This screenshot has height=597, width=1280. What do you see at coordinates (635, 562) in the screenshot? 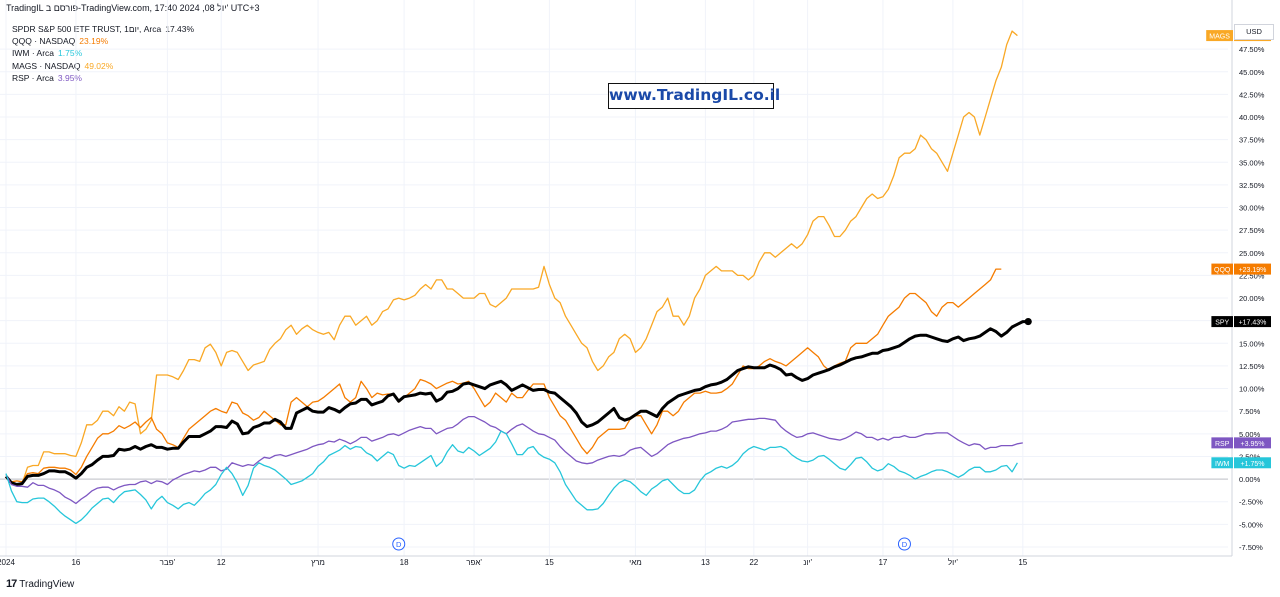
I see `x-tick-label: מאי` at bounding box center [635, 562].